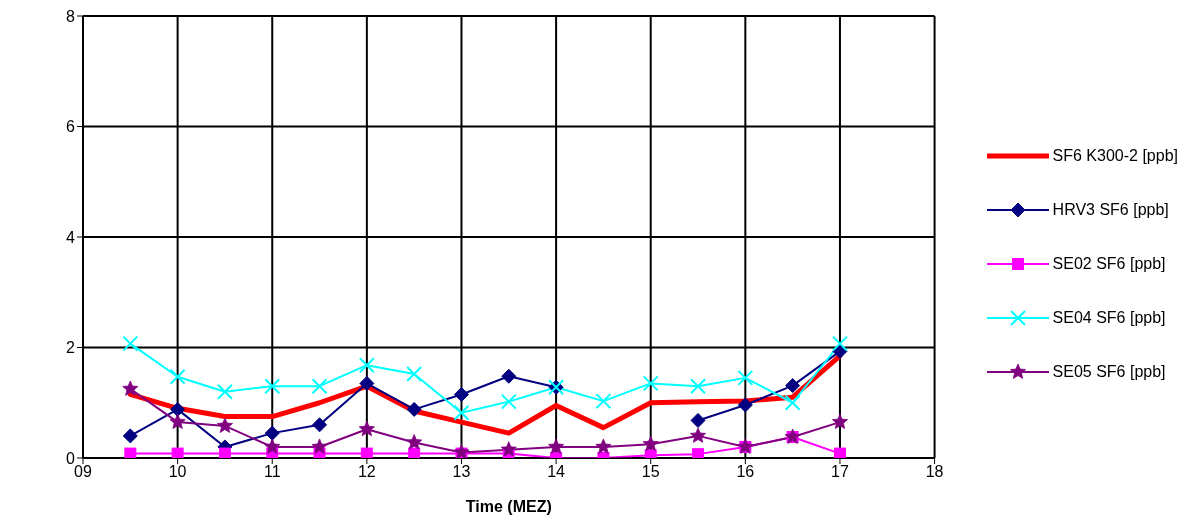  What do you see at coordinates (177, 472) in the screenshot?
I see `x-tick-label: 10` at bounding box center [177, 472].